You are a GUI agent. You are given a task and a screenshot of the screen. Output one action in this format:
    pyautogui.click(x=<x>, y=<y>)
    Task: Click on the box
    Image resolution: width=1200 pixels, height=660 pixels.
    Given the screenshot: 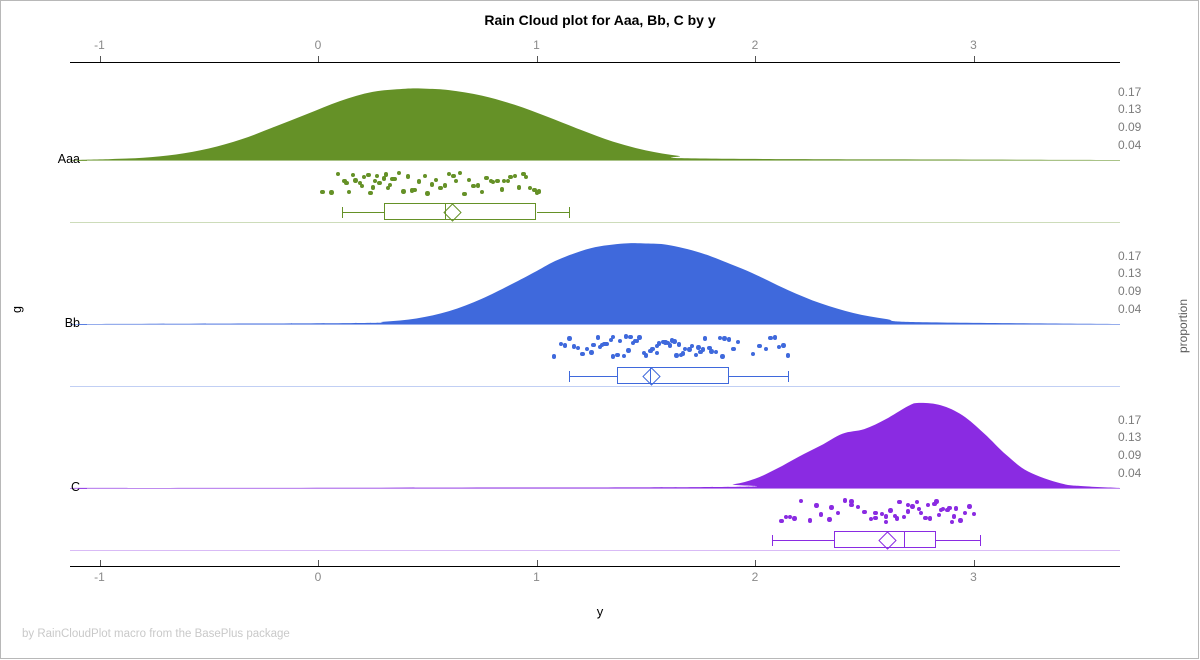 What is the action you would take?
    pyautogui.click(x=673, y=375)
    